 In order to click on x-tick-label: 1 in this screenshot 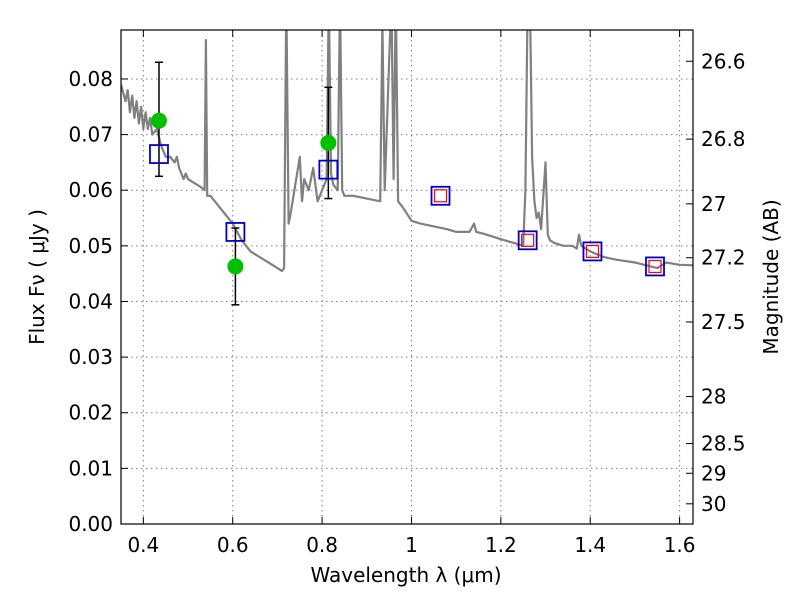, I will do `click(411, 545)`.